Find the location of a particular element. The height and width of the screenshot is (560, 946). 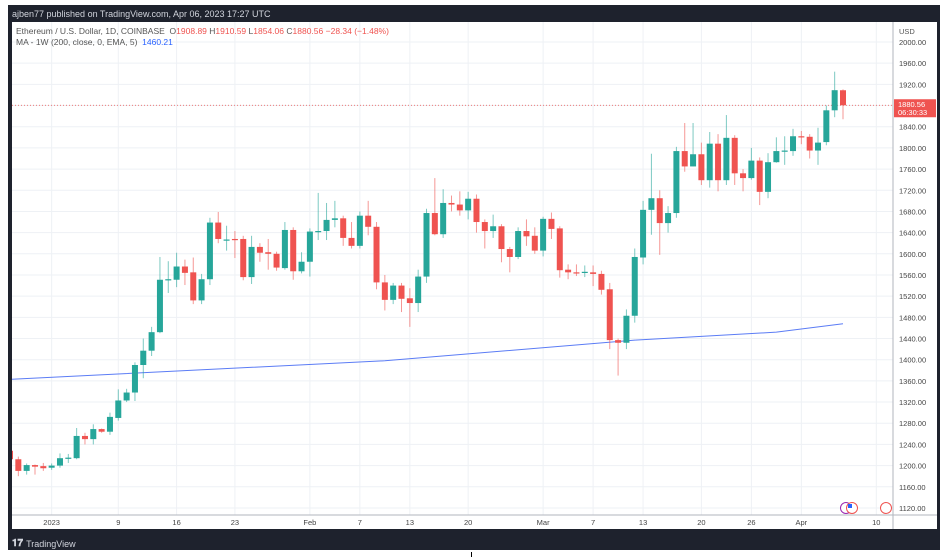

brand-name: TradingView is located at coordinates (51, 543).